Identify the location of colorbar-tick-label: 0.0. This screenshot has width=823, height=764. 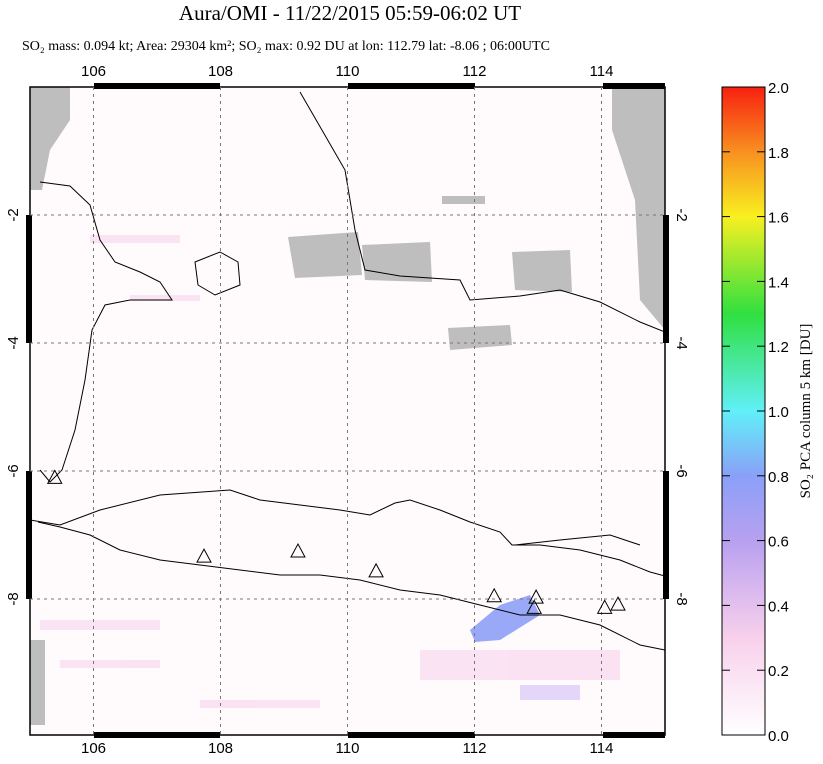
(778, 736).